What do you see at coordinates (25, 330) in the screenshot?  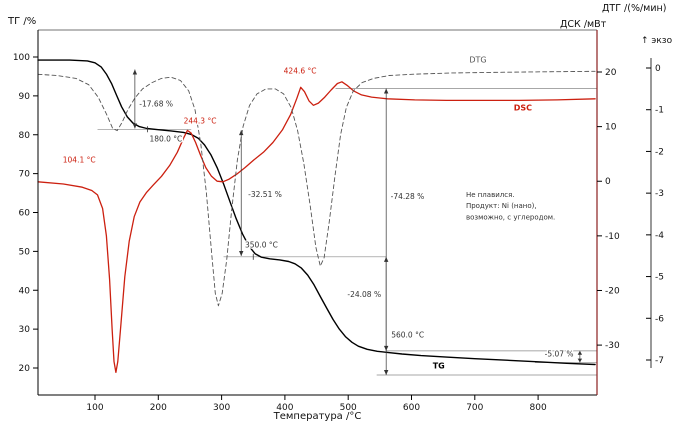 I see `svg-text: 30` at bounding box center [25, 330].